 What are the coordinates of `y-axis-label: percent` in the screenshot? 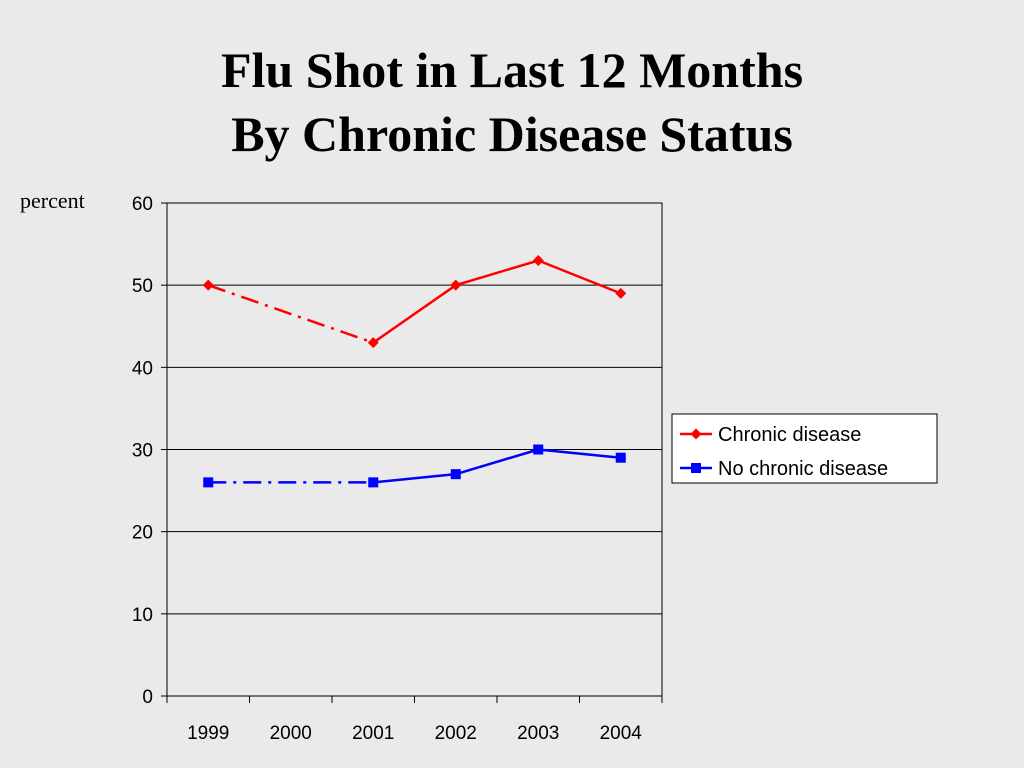 It's located at (52, 200).